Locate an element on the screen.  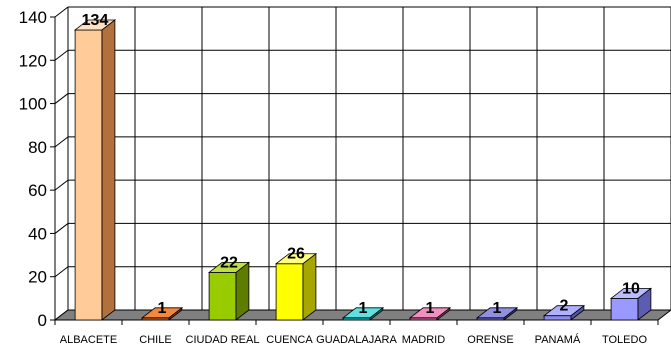
y-tick-label: 140 is located at coordinates (33, 17).